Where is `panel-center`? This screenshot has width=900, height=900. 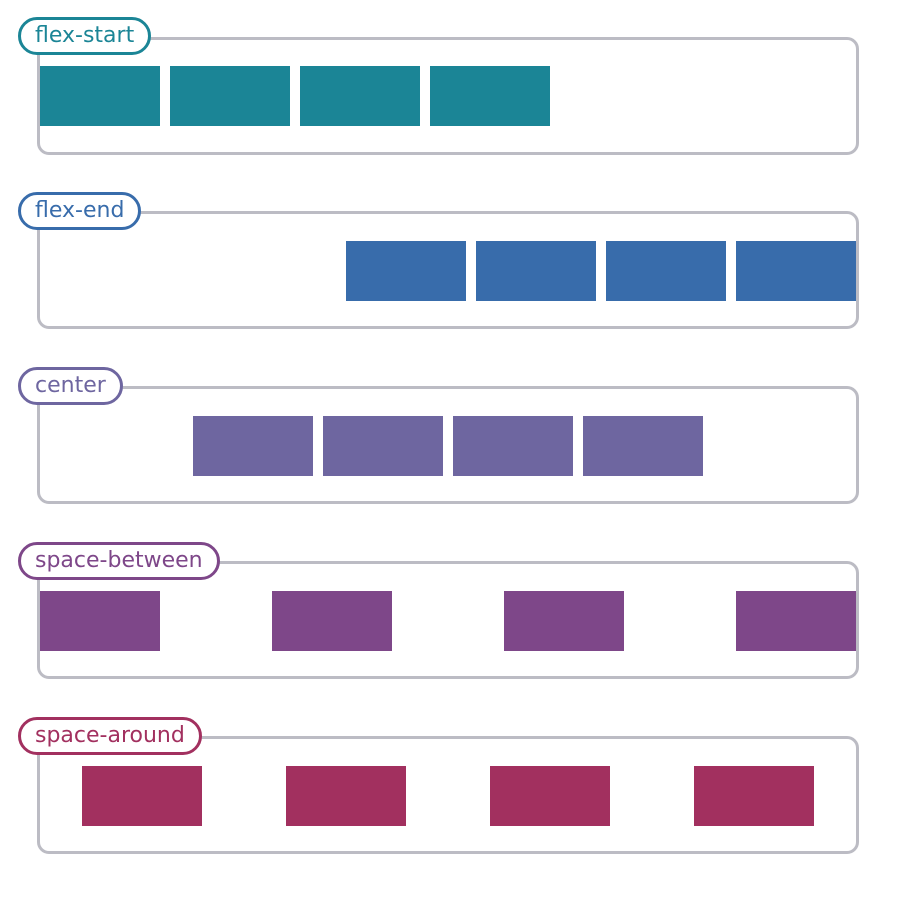
panel-center is located at coordinates (448, 445).